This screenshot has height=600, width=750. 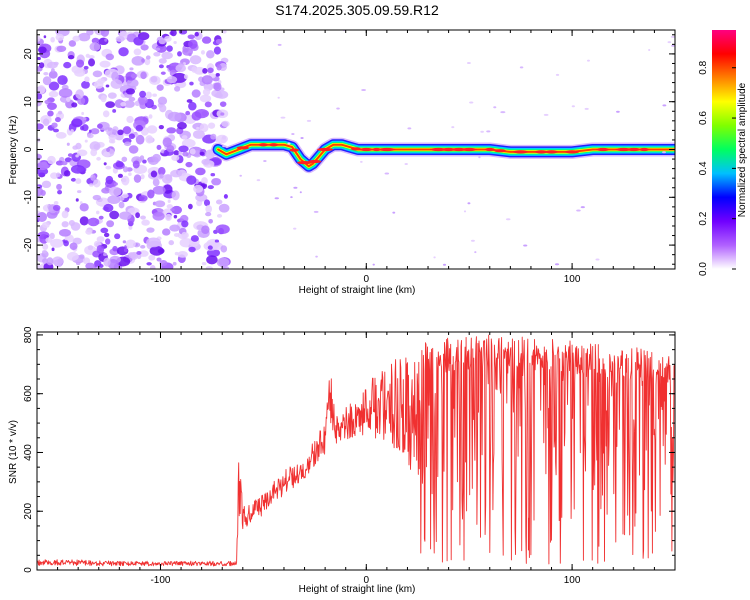 What do you see at coordinates (703, 118) in the screenshot?
I see `colorbar-tick-label: 0.6` at bounding box center [703, 118].